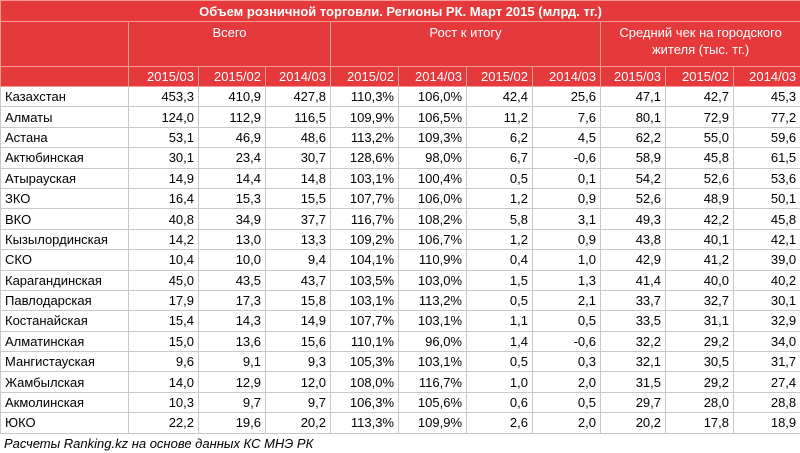  I want to click on cell-value: 0,1, so click(567, 178).